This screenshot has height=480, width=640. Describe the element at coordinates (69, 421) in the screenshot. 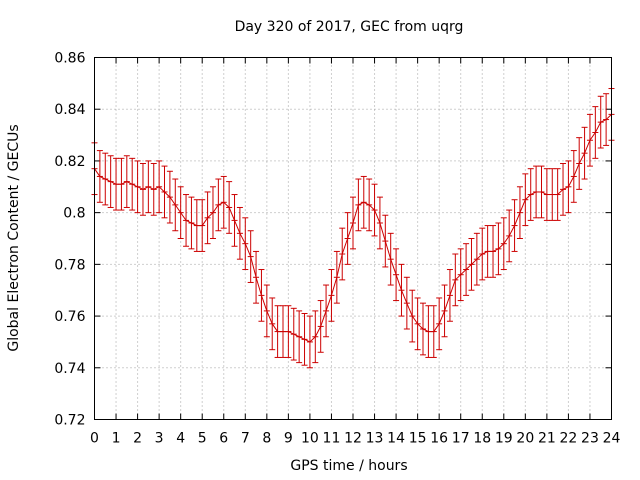

I see `y-tick-label: 0.72` at that location.